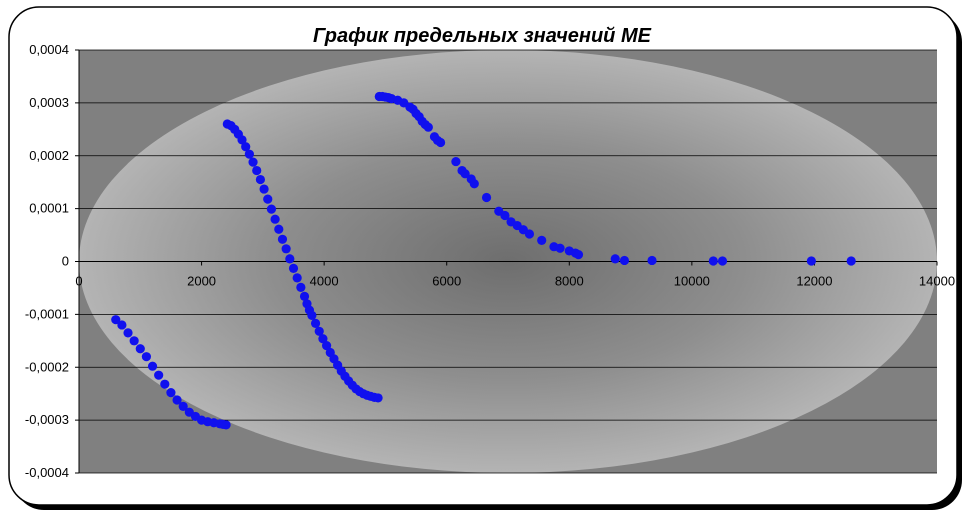 The width and height of the screenshot is (969, 516). What do you see at coordinates (65, 261) in the screenshot?
I see `y-tick-label: 0` at bounding box center [65, 261].